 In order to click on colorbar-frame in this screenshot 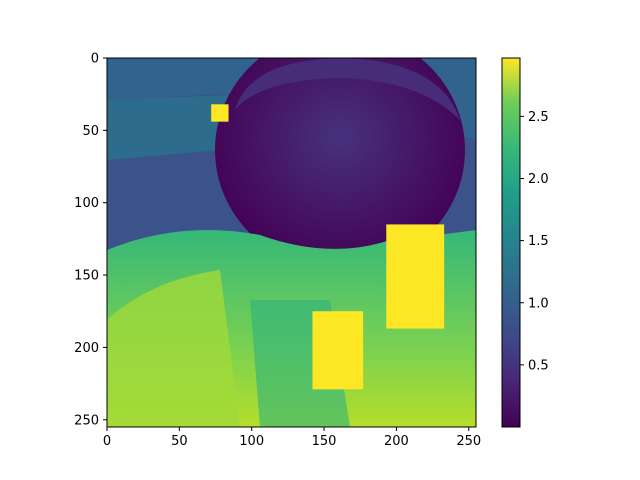, I will do `click(511, 242)`.